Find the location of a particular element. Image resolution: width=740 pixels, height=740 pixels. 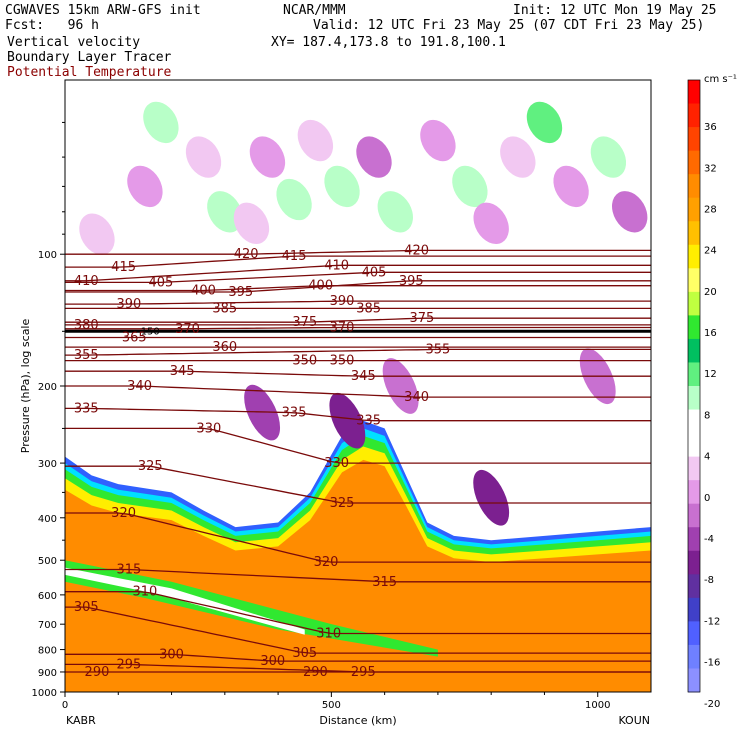

colorbar-tick-label: 28 is located at coordinates (710, 209).